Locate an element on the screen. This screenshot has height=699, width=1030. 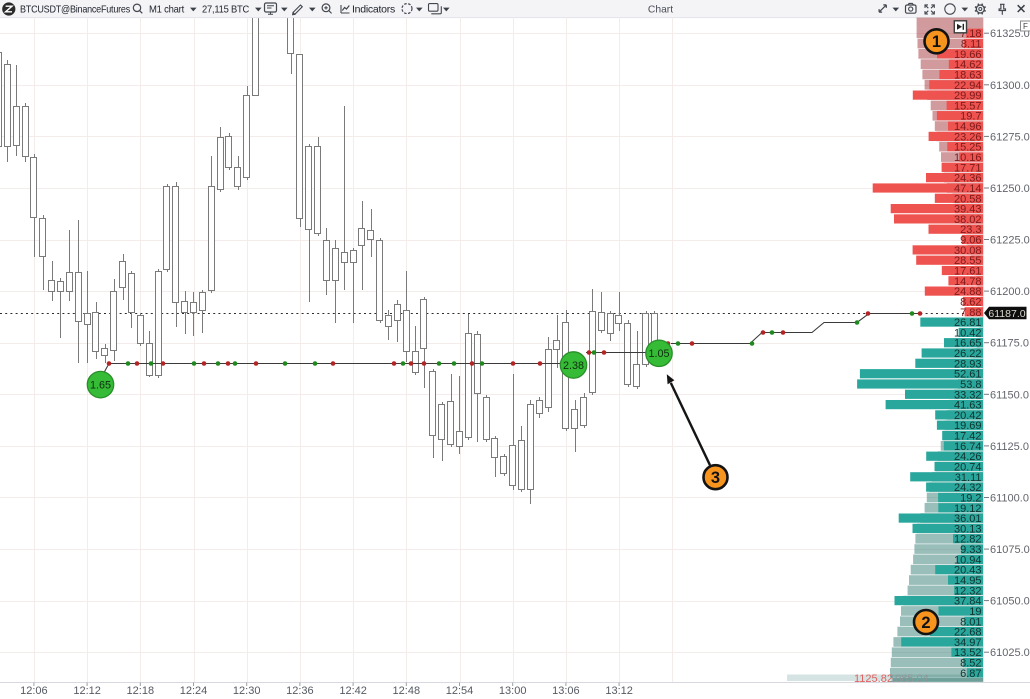
svg-text: 61150.0 is located at coordinates (1009, 395).